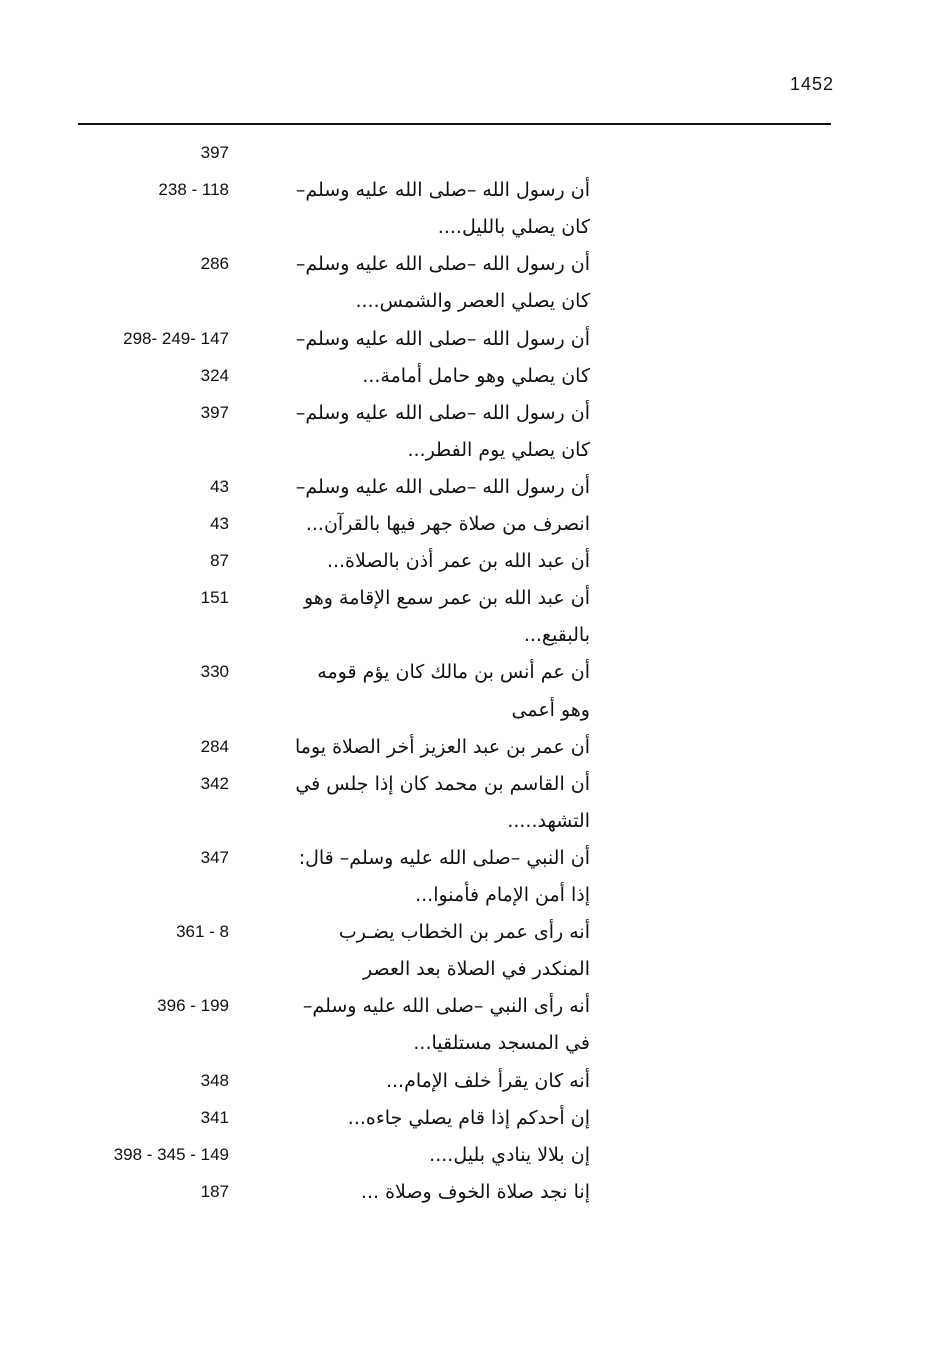  I want to click on index-entry: أنه رأى عمر بن الخطاب يضـرب 361 - 8, so click(473, 932).